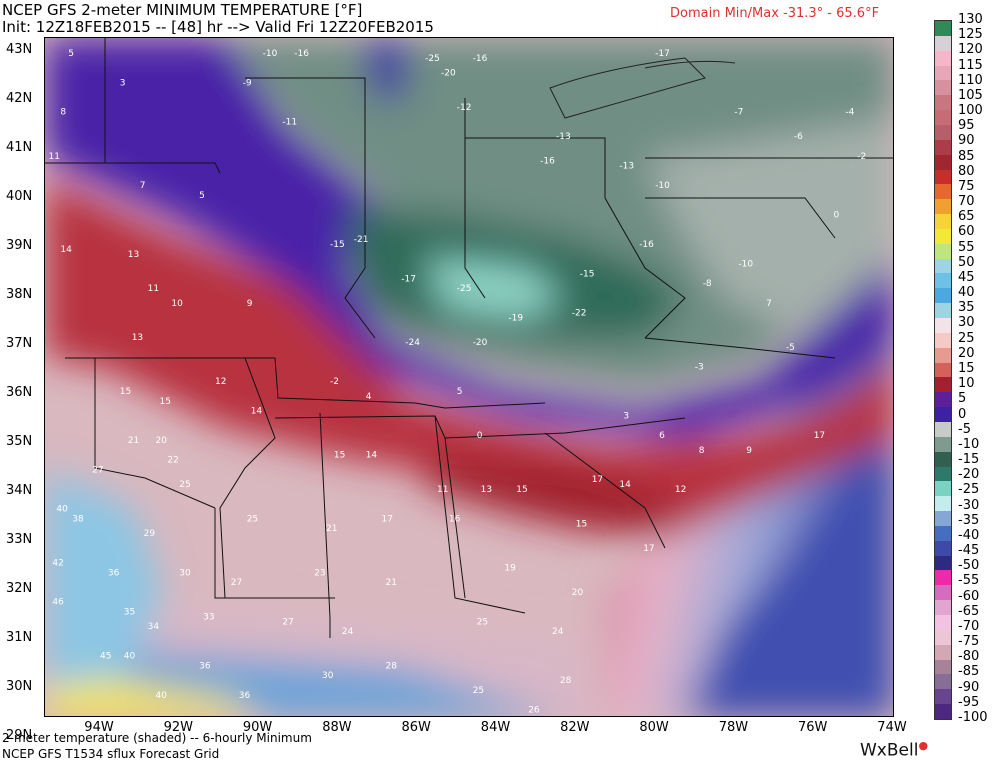 The width and height of the screenshot is (1000, 766). I want to click on latitude-label: 29N, so click(19, 735).